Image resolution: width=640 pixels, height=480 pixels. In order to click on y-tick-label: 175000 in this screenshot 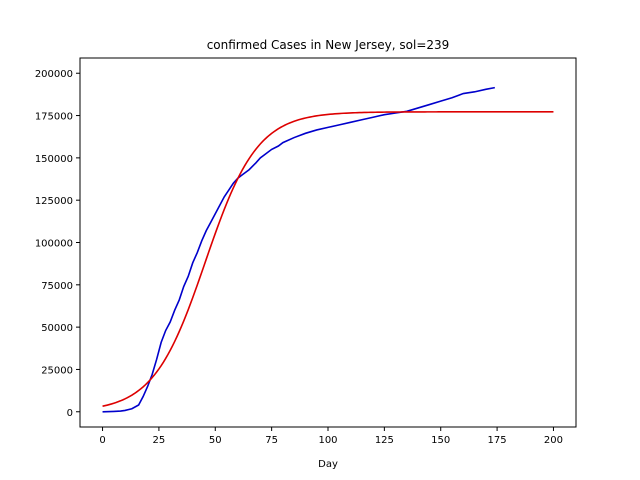, I will do `click(54, 117)`.